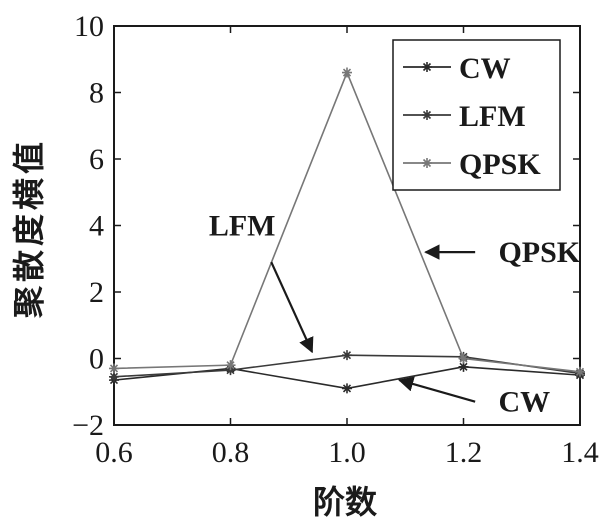  I want to click on legend-label-cw: CW, so click(485, 68).